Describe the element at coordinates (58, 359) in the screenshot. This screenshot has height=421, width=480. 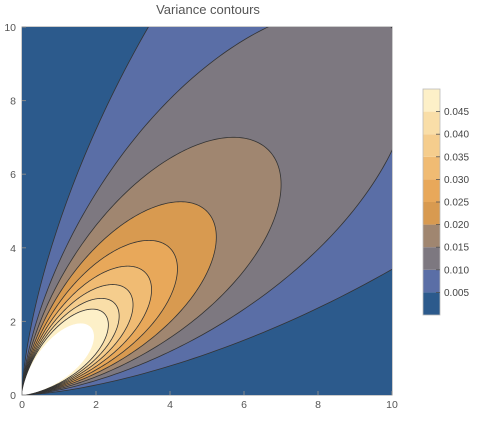
I see `unplotted-region` at that location.